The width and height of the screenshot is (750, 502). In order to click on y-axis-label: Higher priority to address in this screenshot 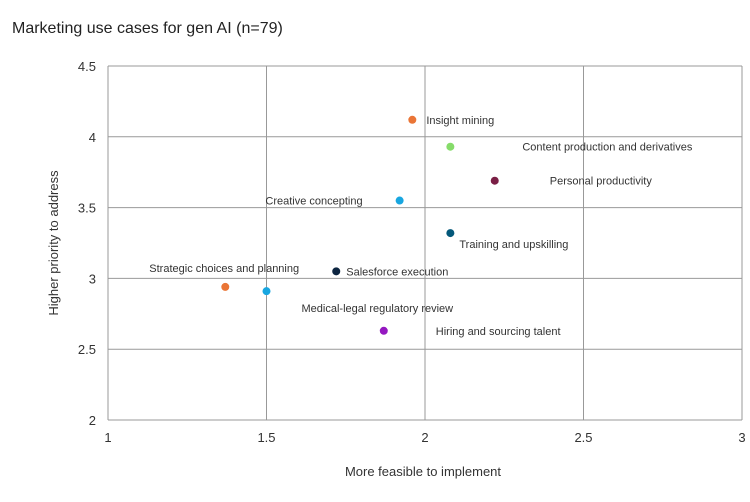, I will do `click(53, 243)`.